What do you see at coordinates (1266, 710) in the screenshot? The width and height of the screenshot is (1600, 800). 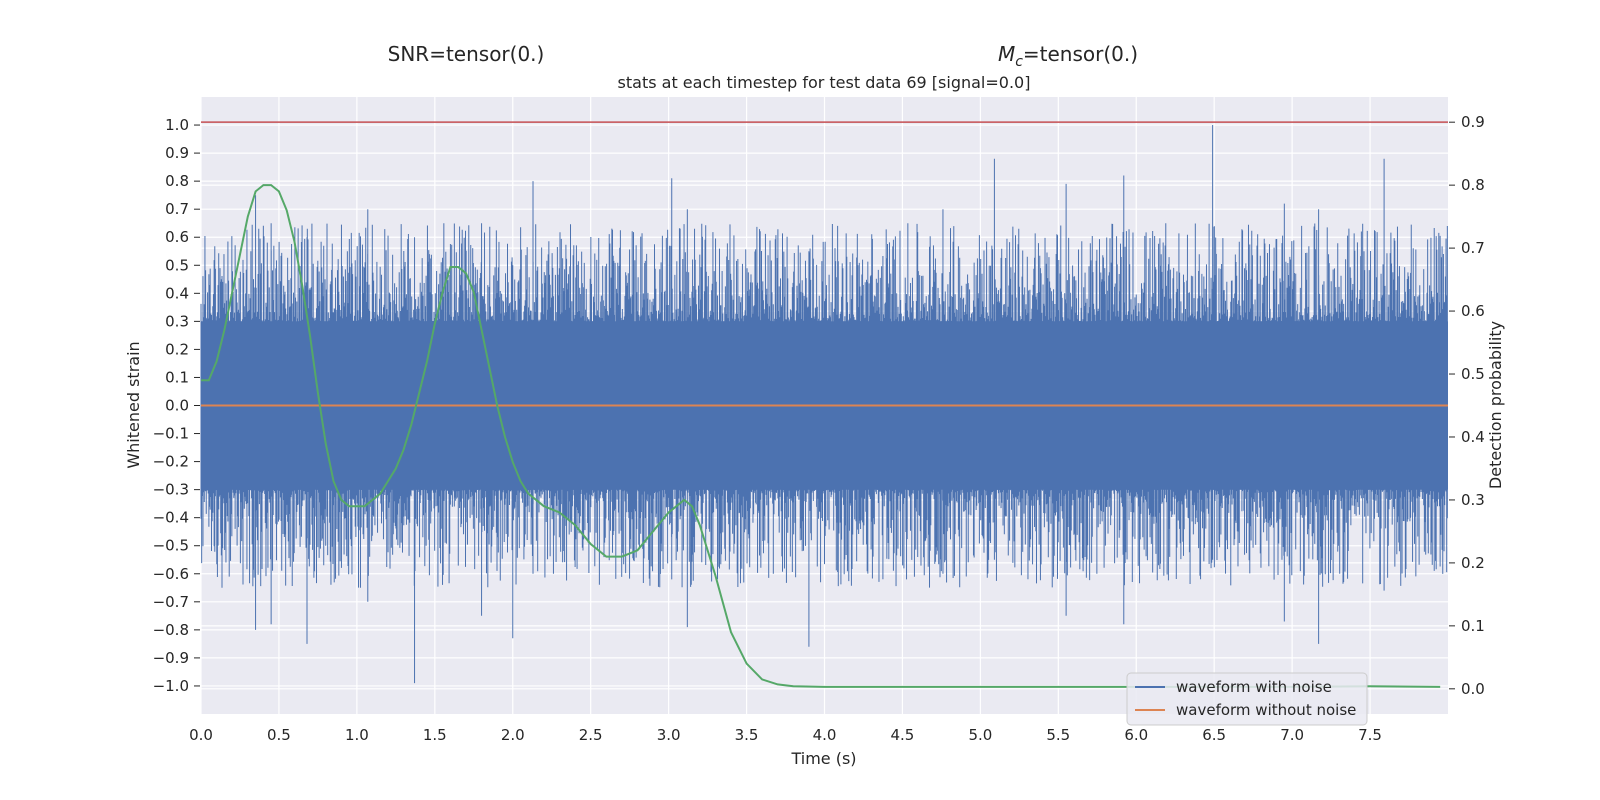 I see `legend-label-clean: waveform without noise` at bounding box center [1266, 710].